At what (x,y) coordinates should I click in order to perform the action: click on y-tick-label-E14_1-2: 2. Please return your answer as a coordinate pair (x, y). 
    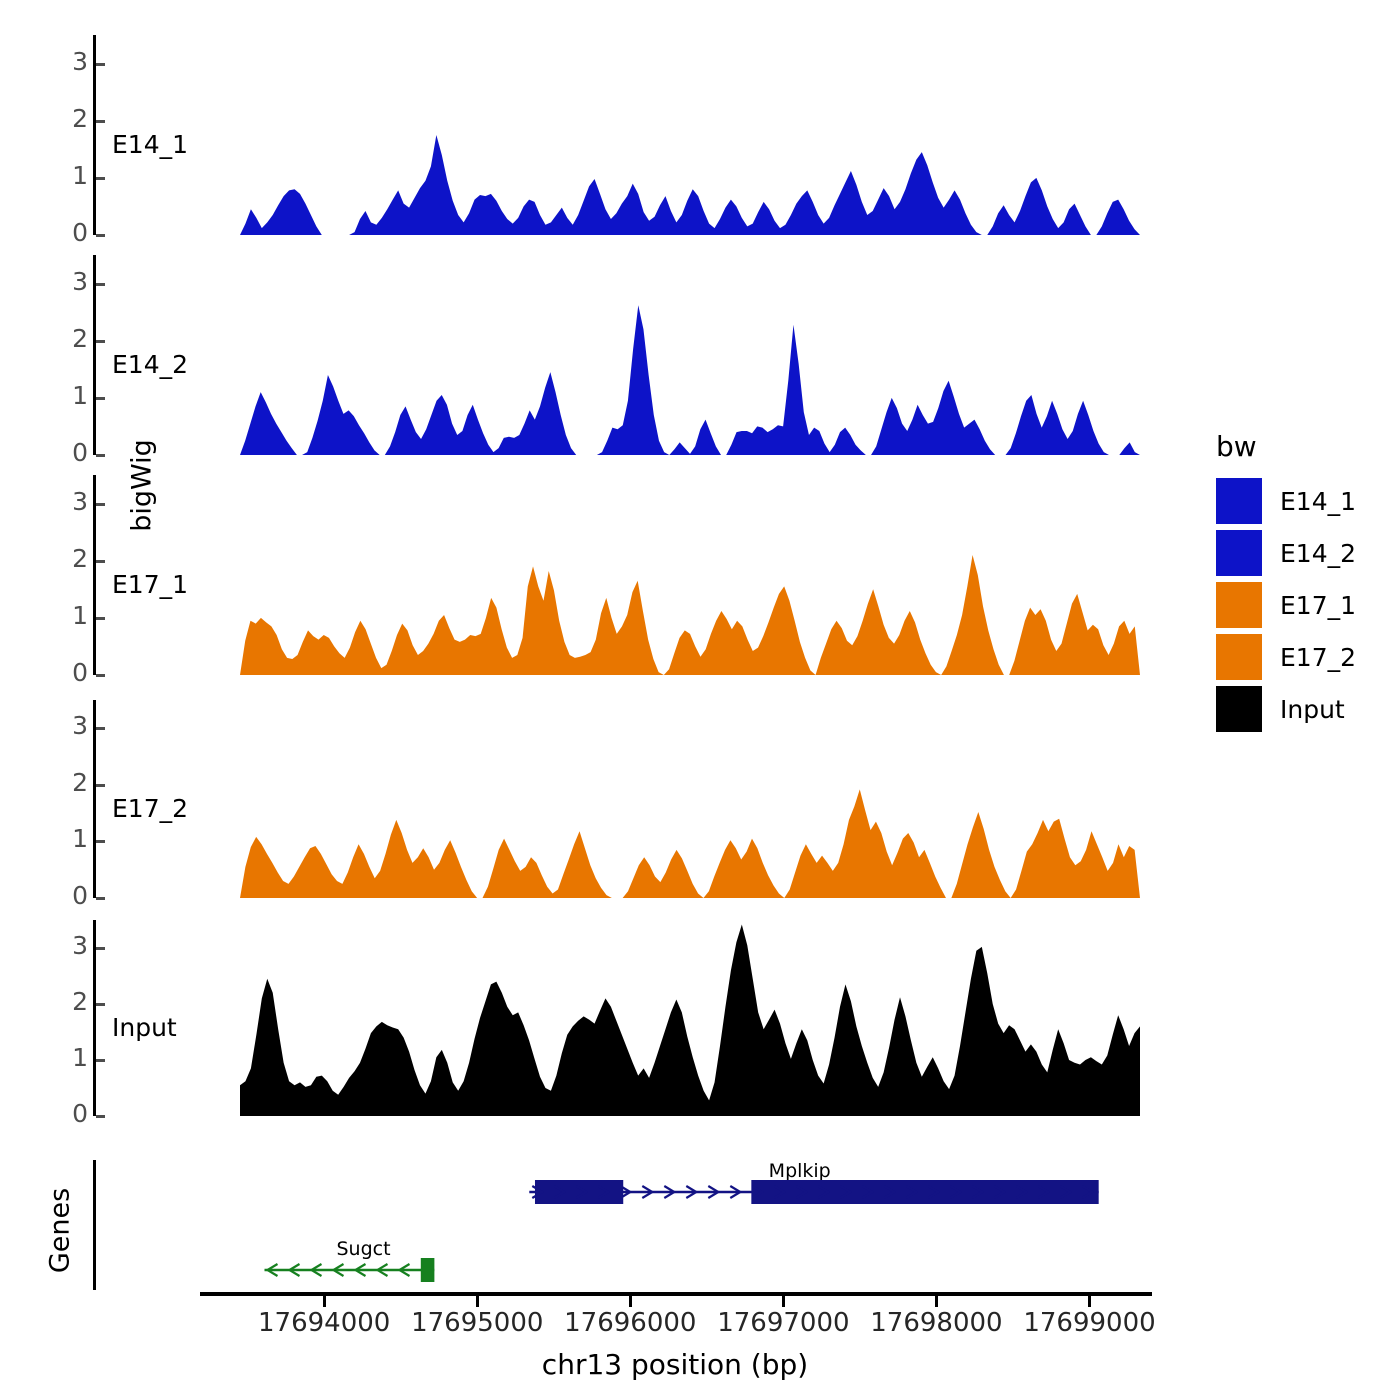
    Looking at the image, I should click on (80, 118).